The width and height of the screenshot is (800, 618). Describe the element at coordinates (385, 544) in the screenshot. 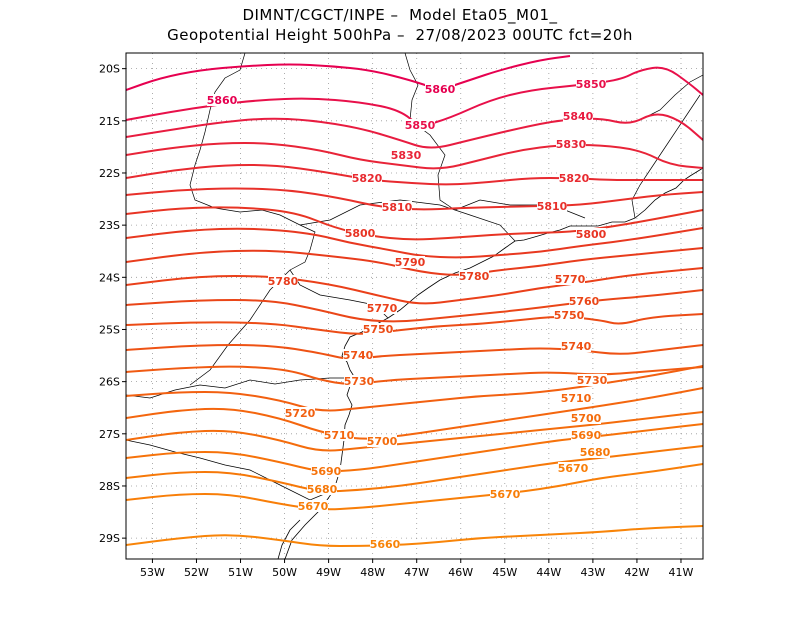

I see `contour-label-5660: 5660` at that location.